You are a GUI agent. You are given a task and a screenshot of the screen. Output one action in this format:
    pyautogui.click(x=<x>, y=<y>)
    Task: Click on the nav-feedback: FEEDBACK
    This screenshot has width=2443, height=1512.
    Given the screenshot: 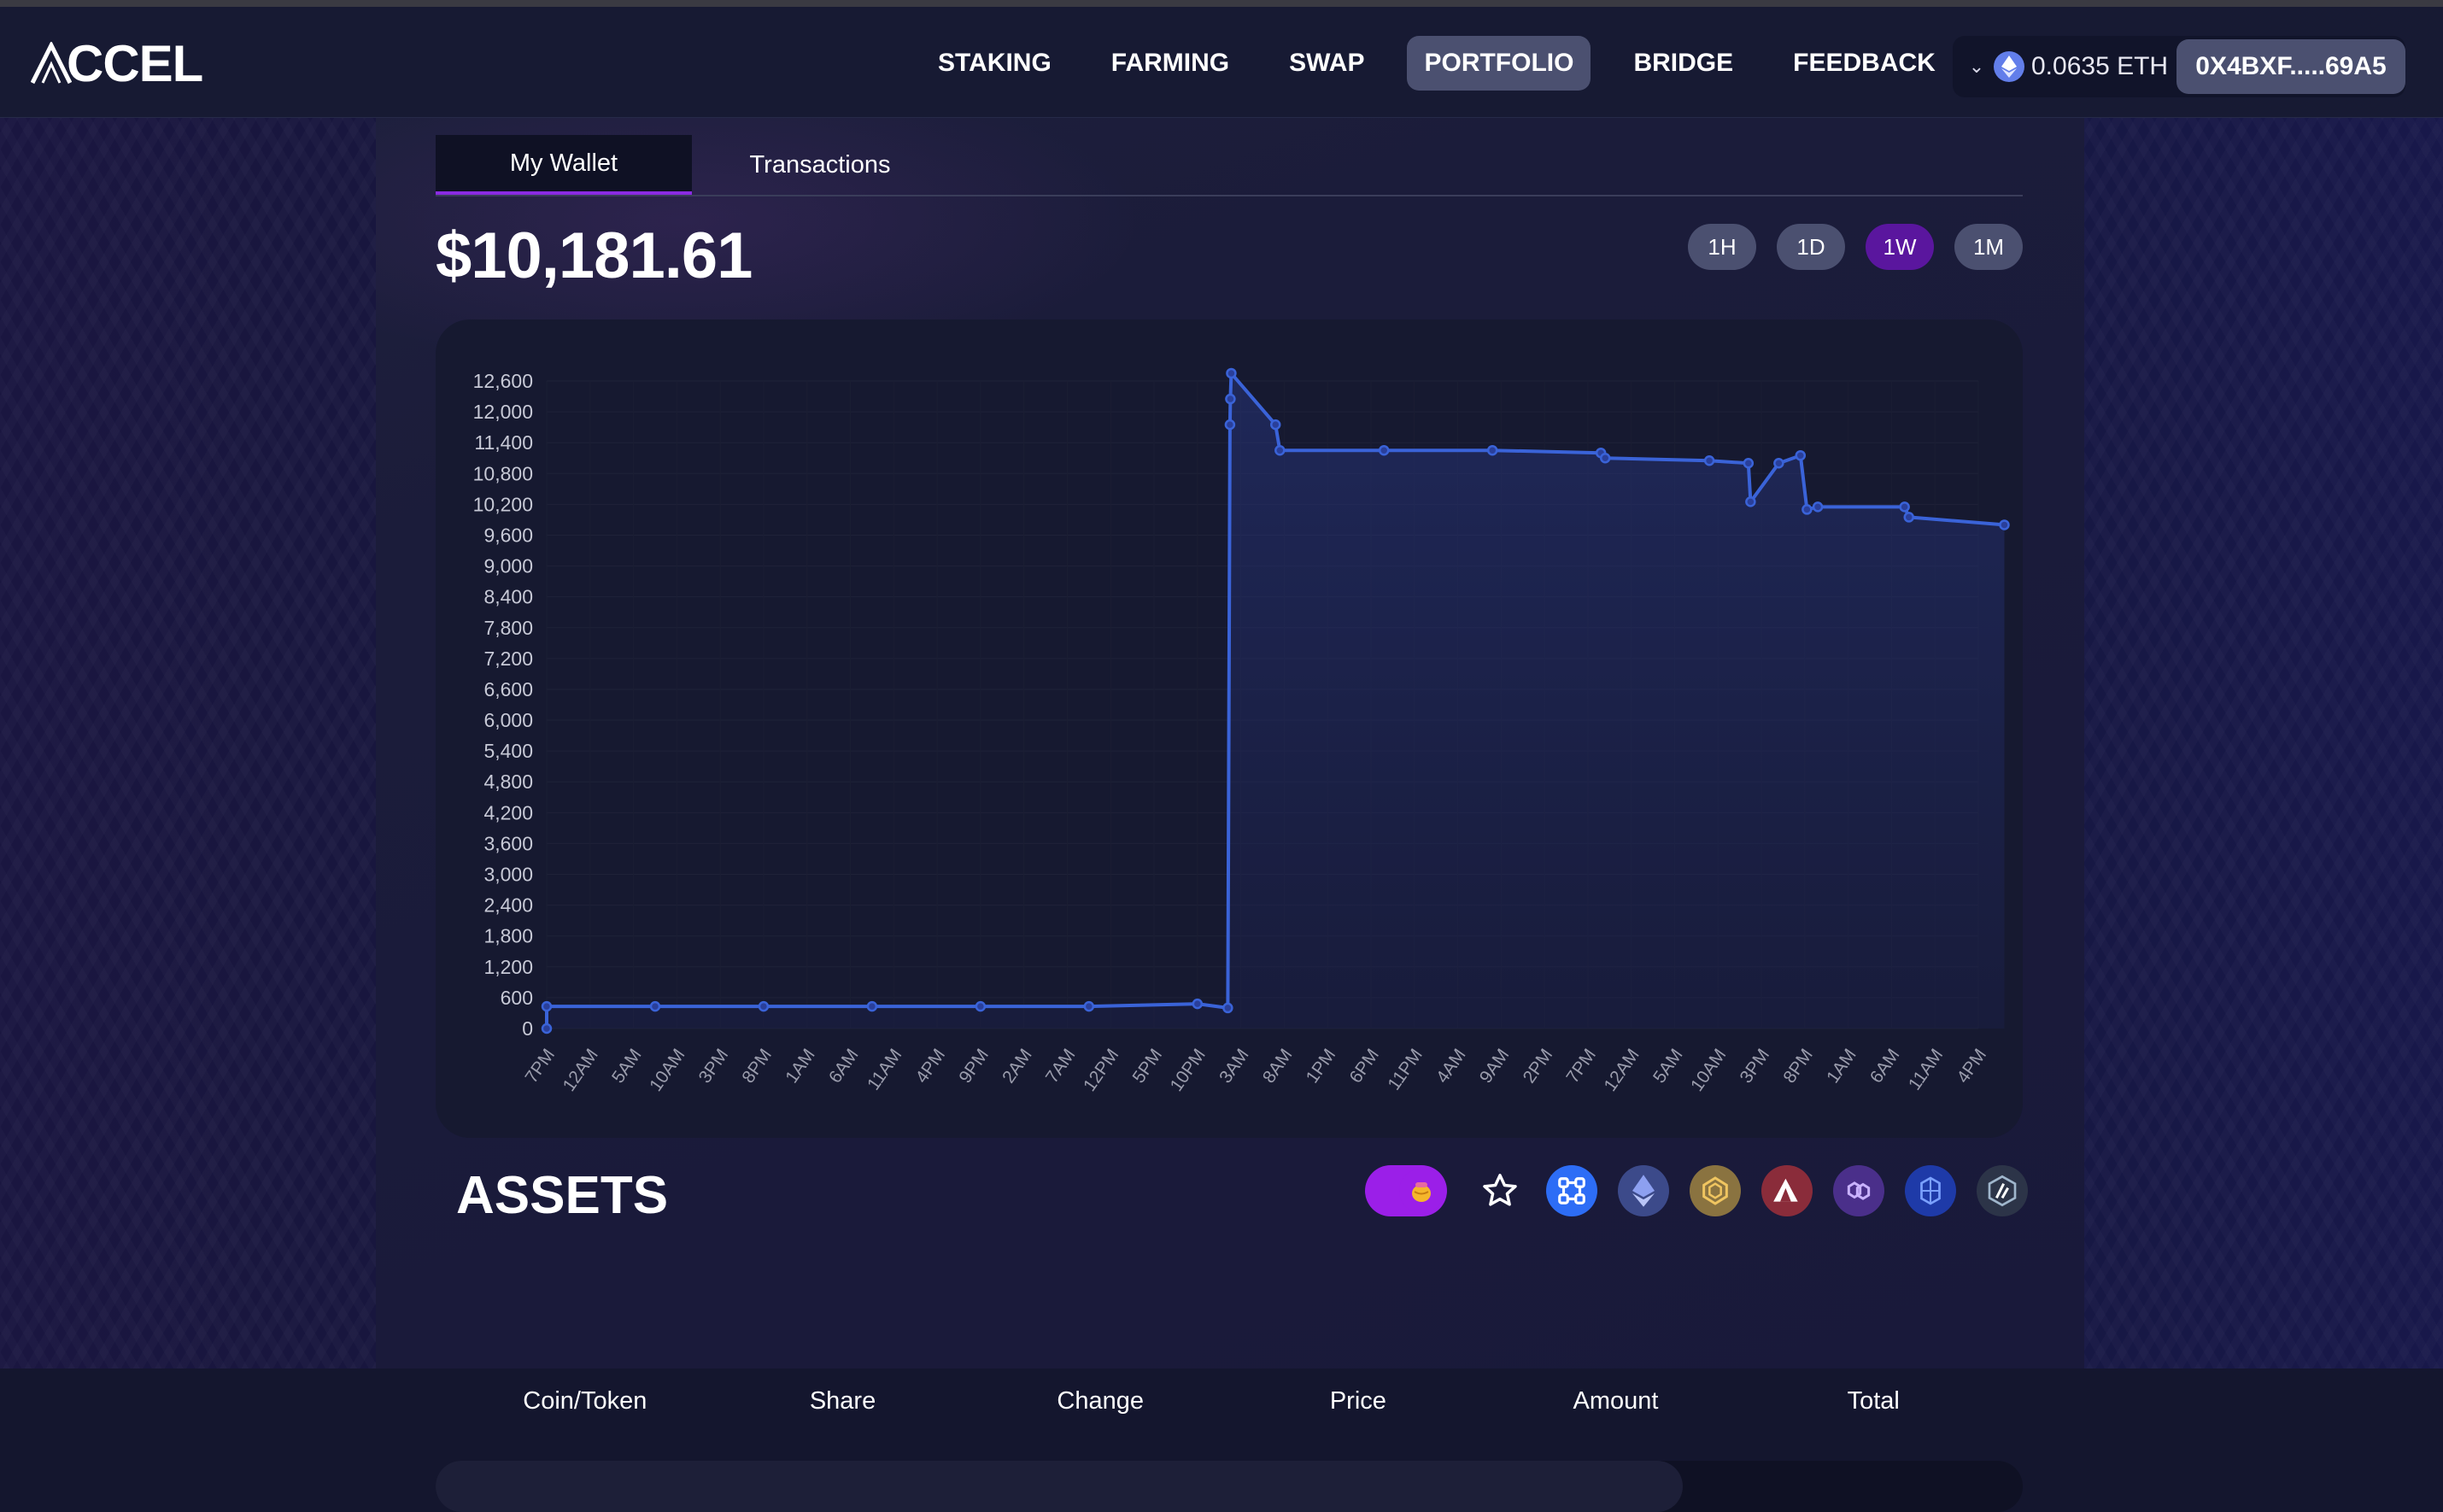 What is the action you would take?
    pyautogui.click(x=1865, y=63)
    